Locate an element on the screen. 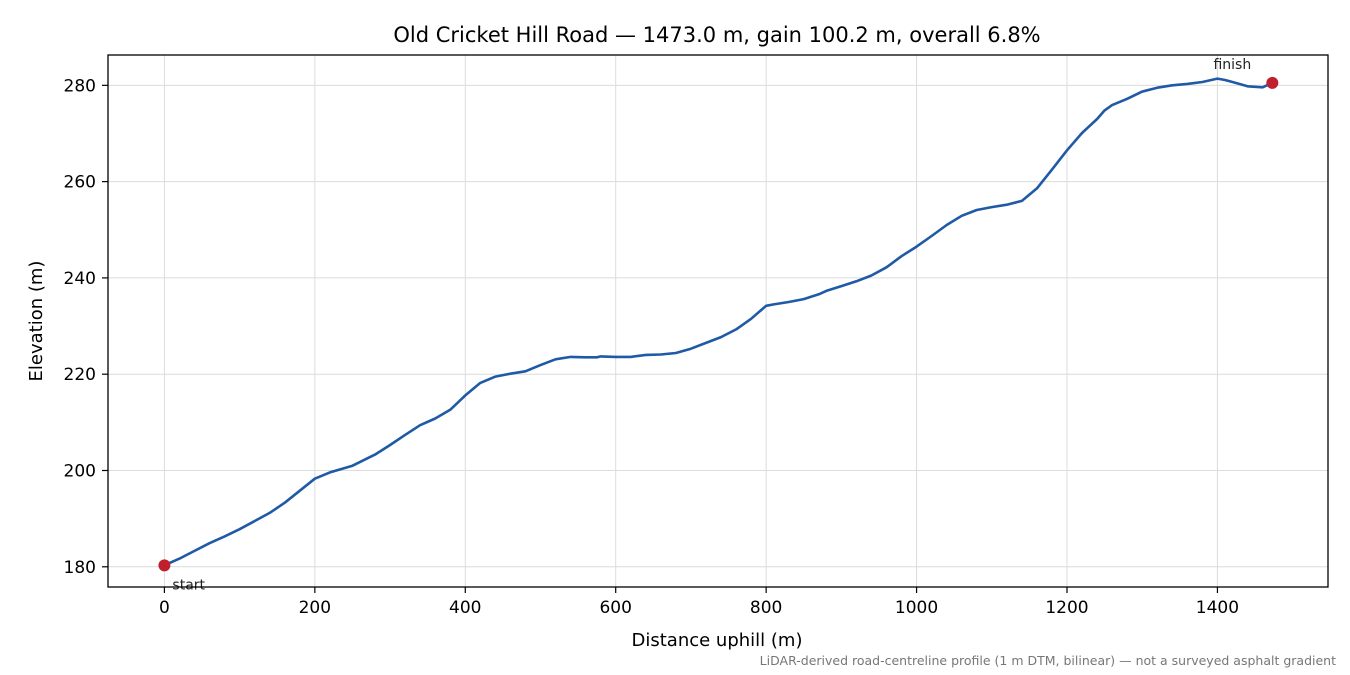  x-tick-label: 0 is located at coordinates (164, 608).